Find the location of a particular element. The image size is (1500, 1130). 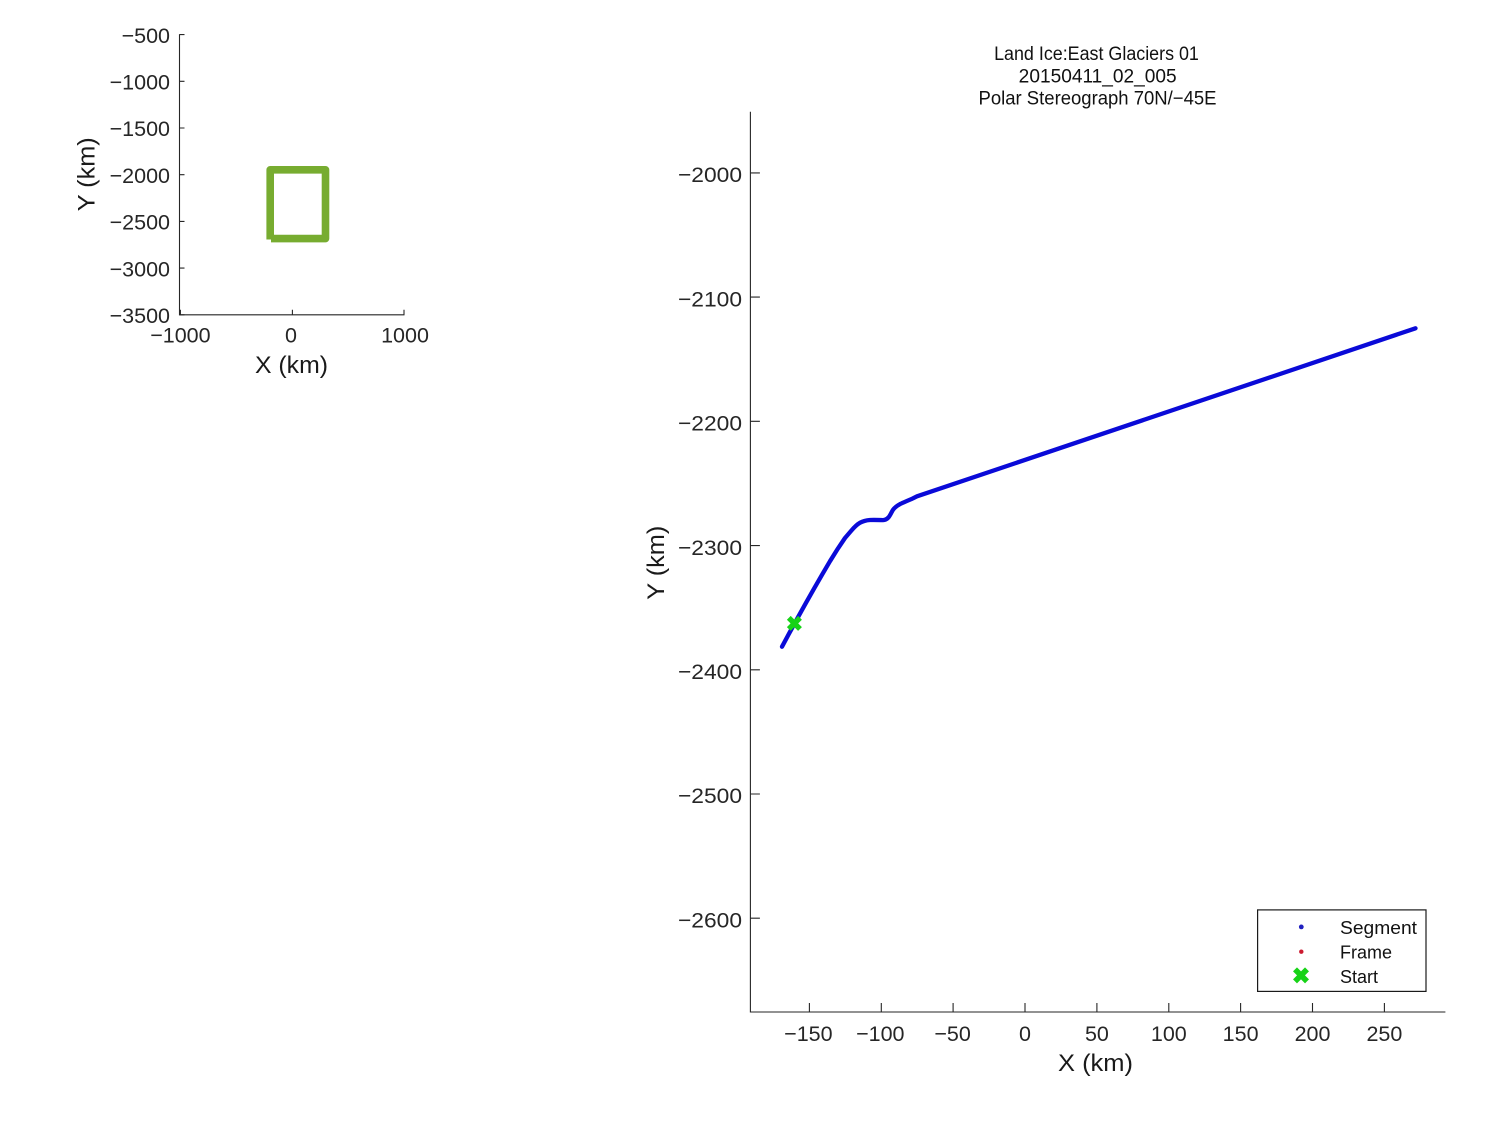

svg-text: 50 is located at coordinates (1097, 1034).